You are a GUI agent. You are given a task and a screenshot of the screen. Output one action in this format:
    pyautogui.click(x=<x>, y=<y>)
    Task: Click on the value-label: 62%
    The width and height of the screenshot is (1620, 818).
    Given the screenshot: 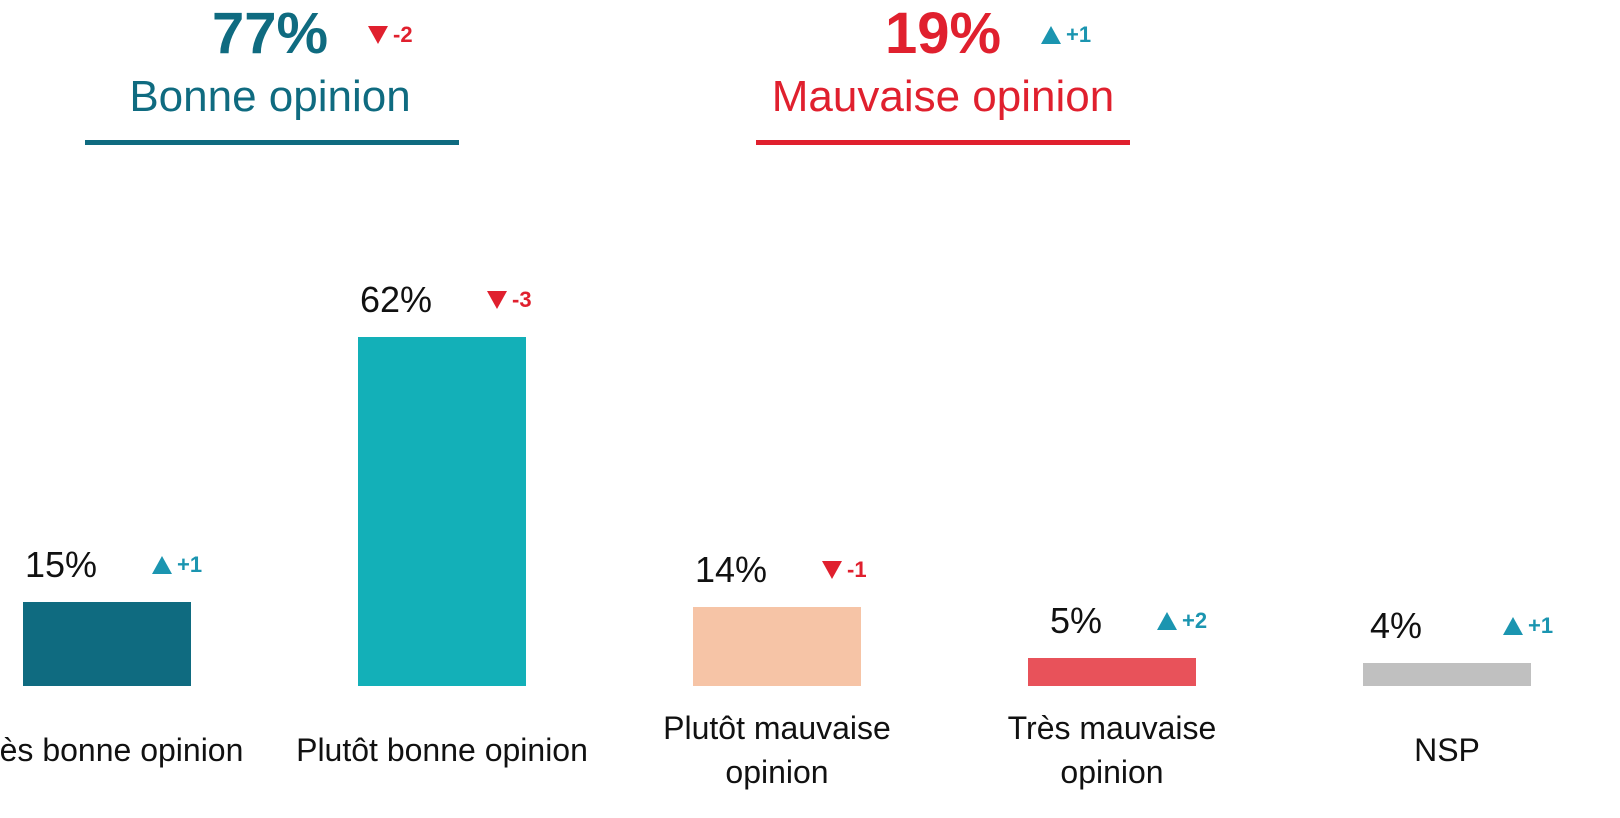 What is the action you would take?
    pyautogui.click(x=395, y=299)
    